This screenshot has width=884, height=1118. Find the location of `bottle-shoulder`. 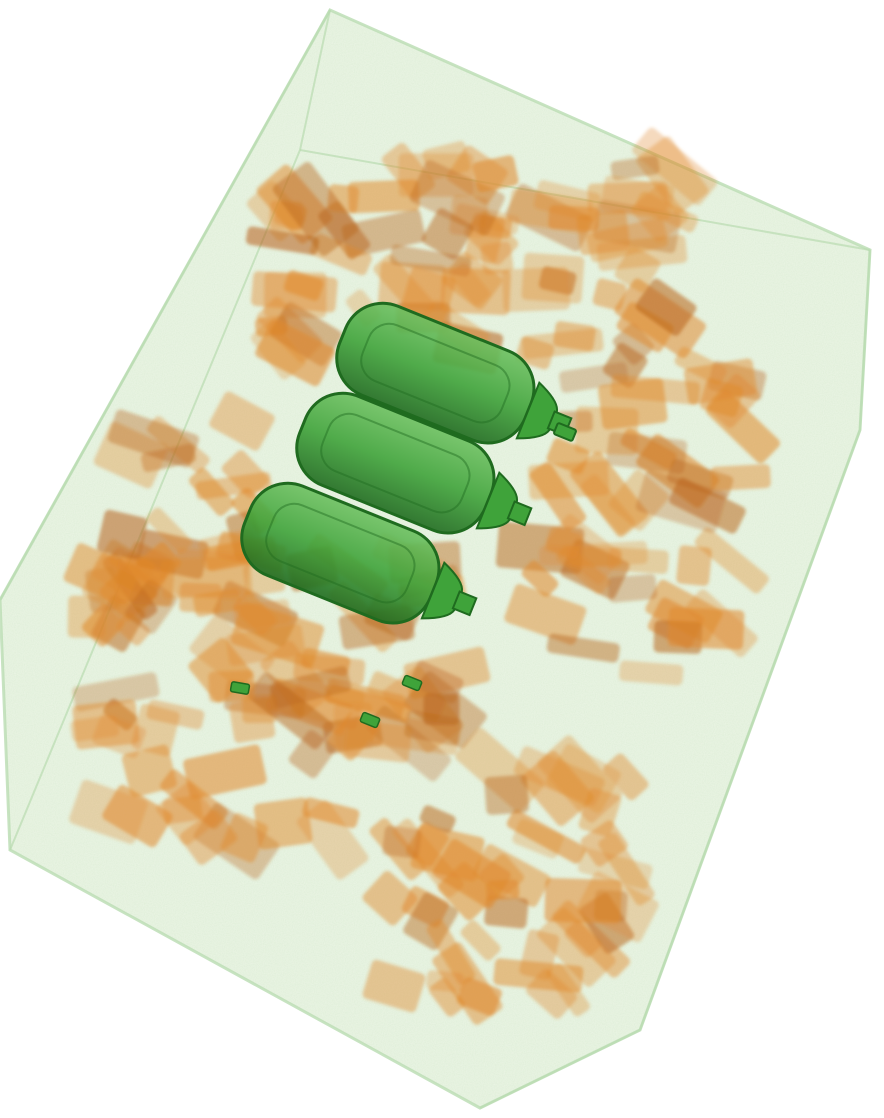

bottle-shoulder is located at coordinates (537, 410).